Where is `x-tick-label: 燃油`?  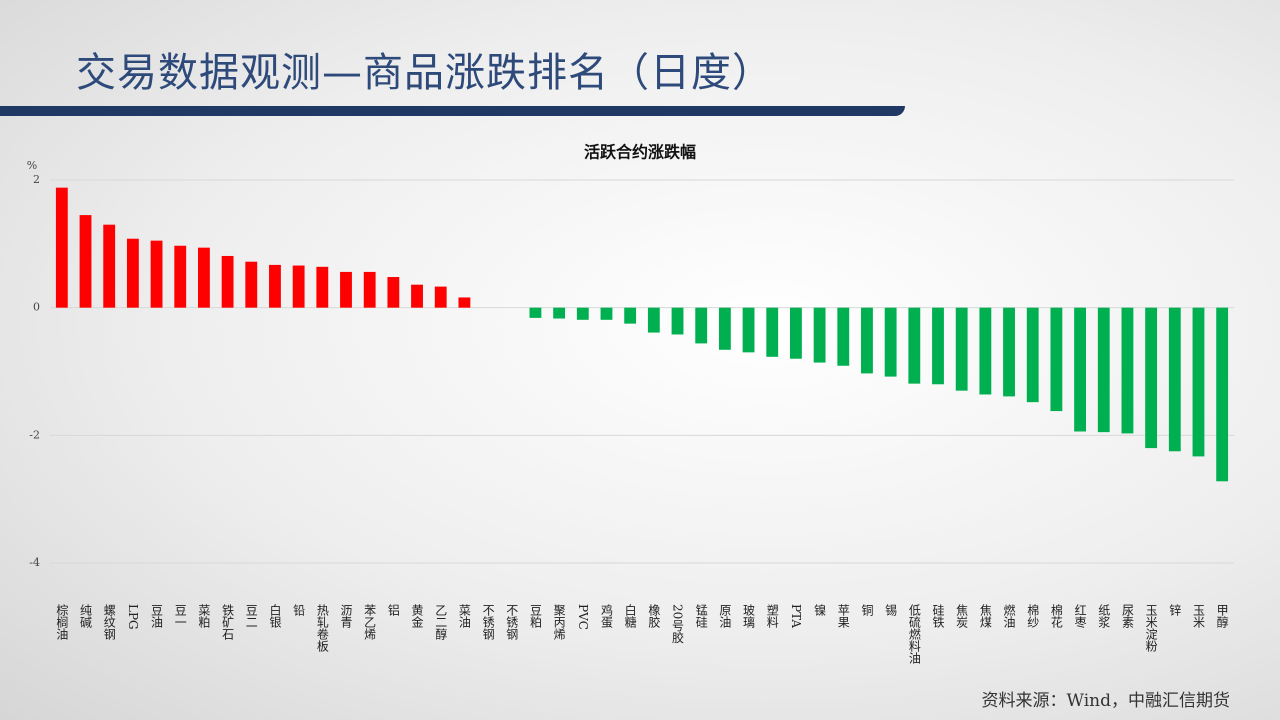
x-tick-label: 燃油 is located at coordinates (1009, 616).